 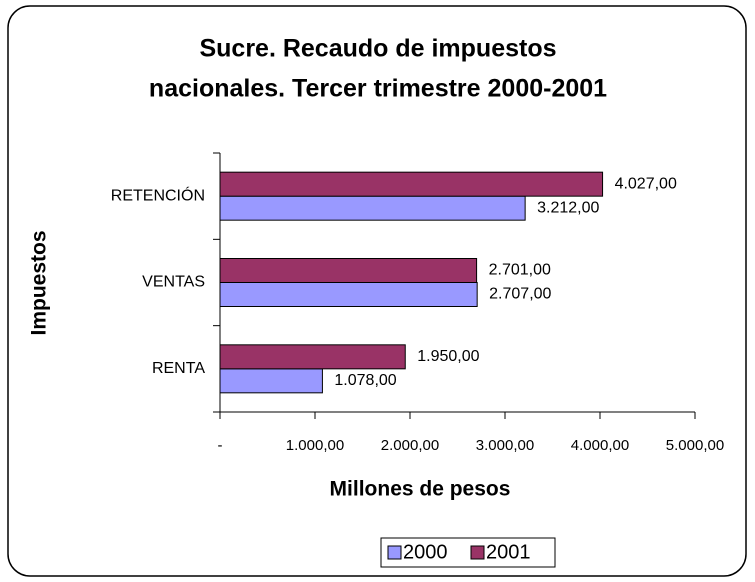 What do you see at coordinates (520, 270) in the screenshot?
I see `data-label: 2.701,00` at bounding box center [520, 270].